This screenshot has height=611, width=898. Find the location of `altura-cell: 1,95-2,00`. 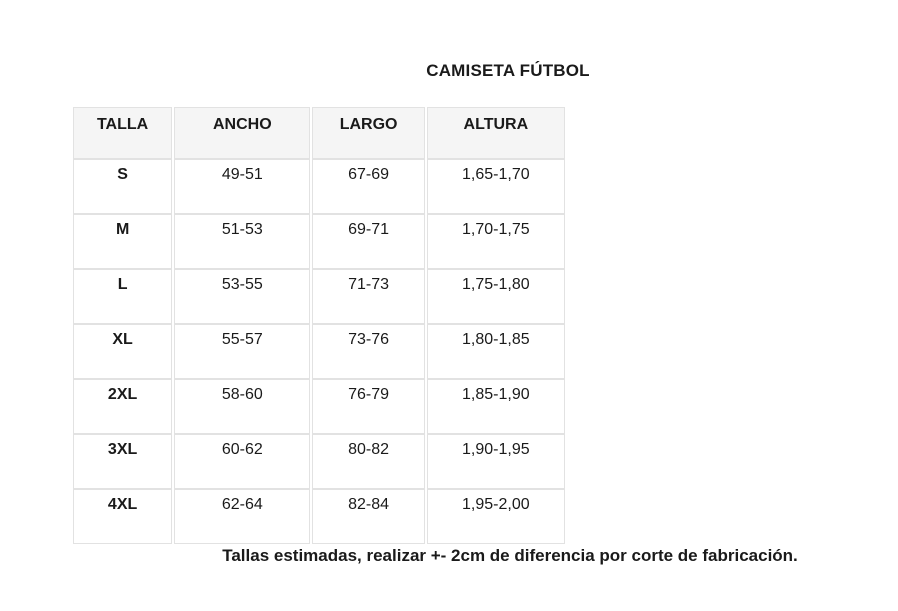

altura-cell: 1,95-2,00 is located at coordinates (495, 516).